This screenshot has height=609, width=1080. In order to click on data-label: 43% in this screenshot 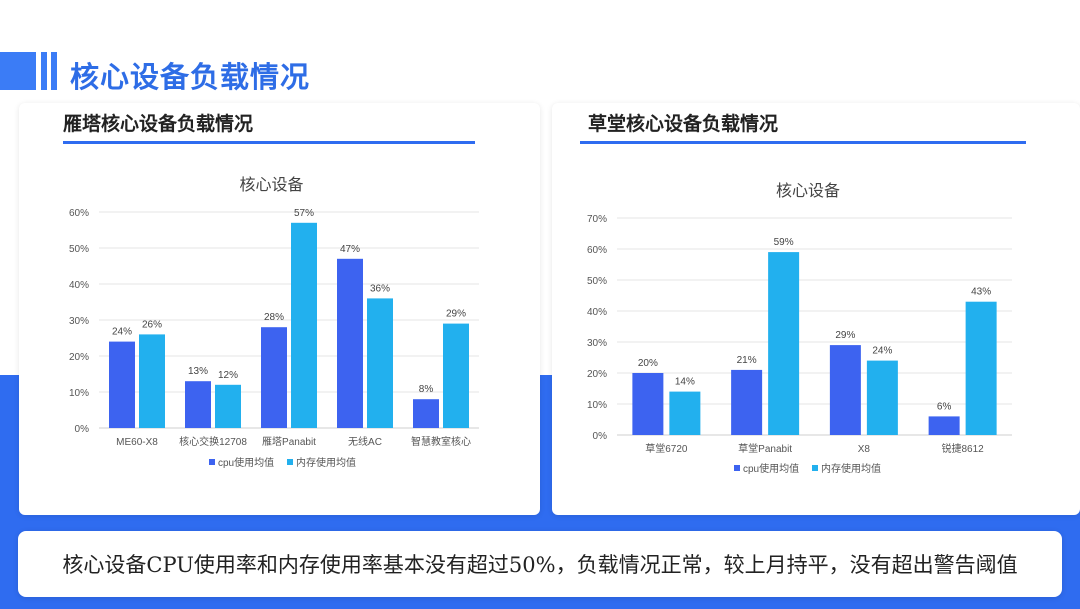, I will do `click(981, 292)`.